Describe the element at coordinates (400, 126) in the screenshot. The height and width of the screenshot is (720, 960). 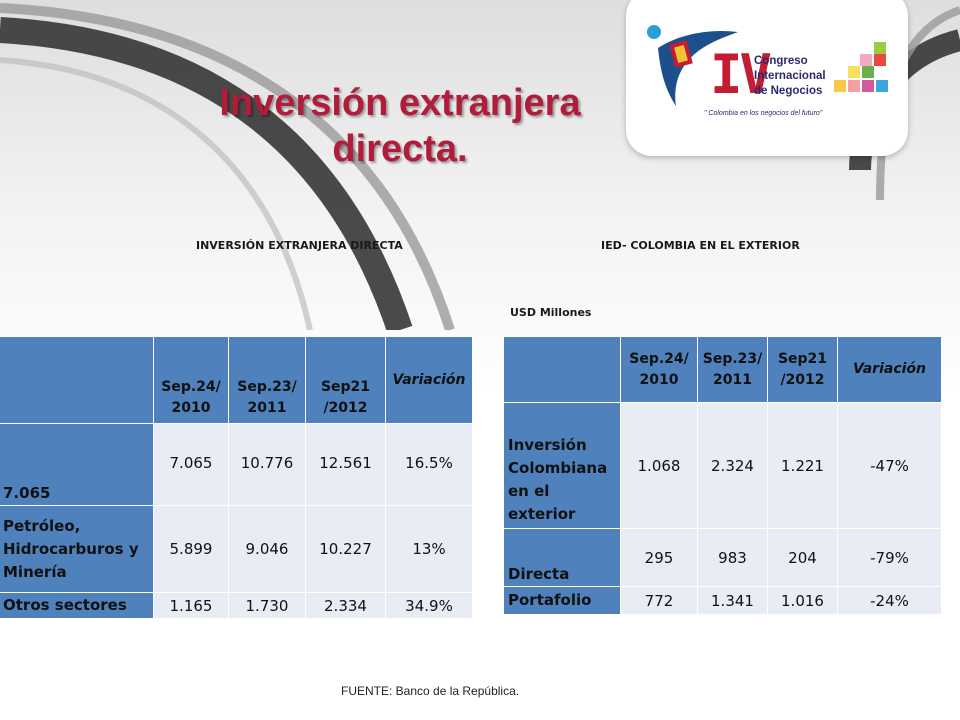
I see `slide-title: Inversión extranjera directa.` at that location.